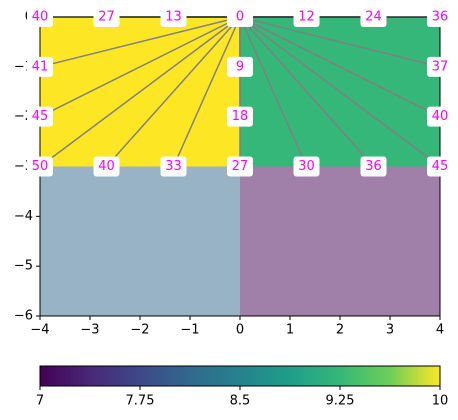 The image size is (458, 420). What do you see at coordinates (189, 330) in the screenshot?
I see `x-tick-label: −1` at bounding box center [189, 330].